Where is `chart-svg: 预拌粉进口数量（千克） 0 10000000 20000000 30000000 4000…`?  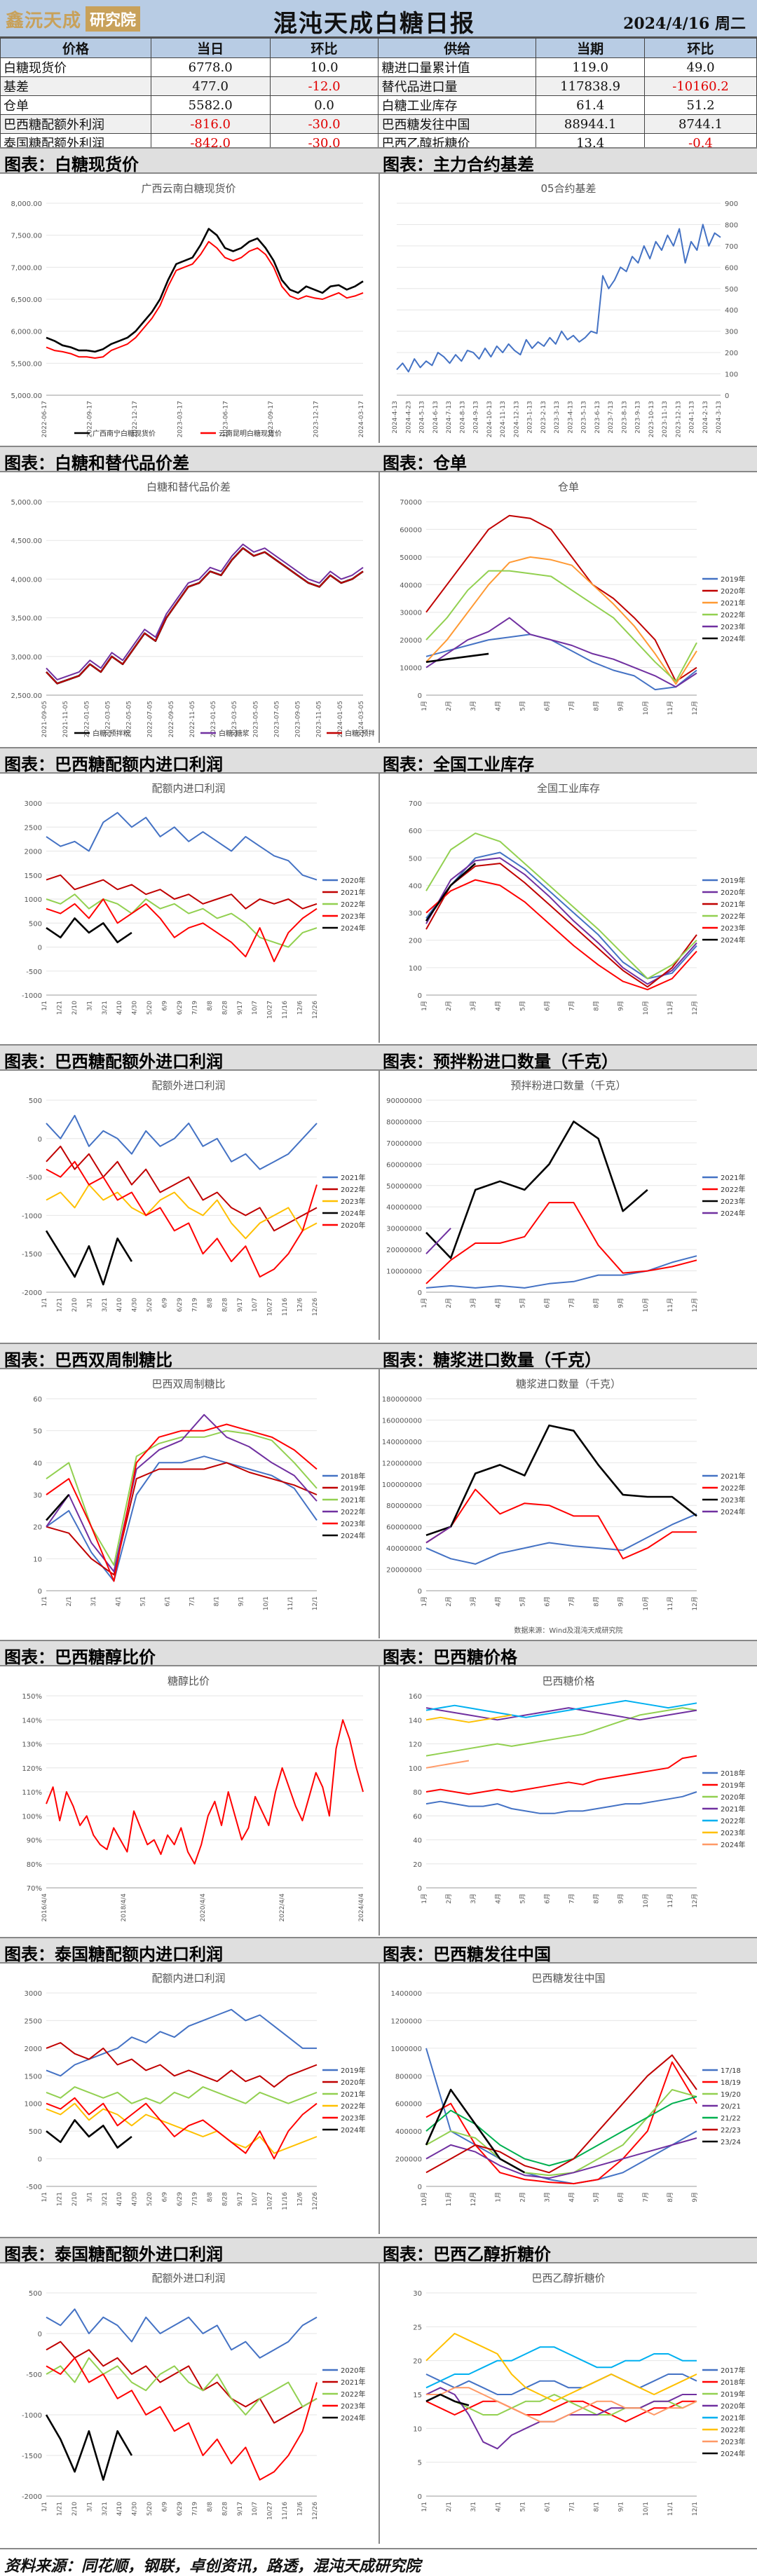 chart-svg: 预拌粉进口数量（千克） 0 10000000 20000000 30000000 4000… is located at coordinates (568, 1205).